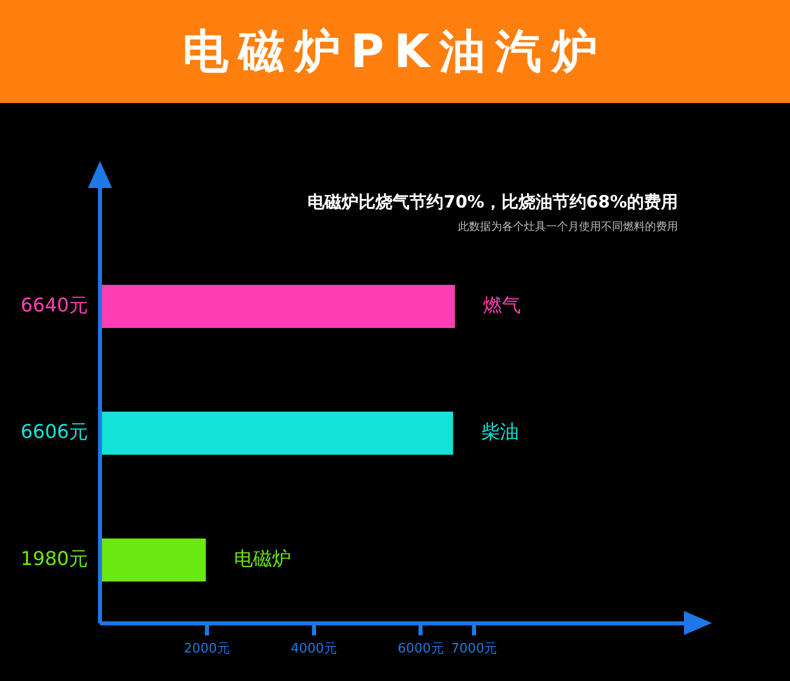 Image resolution: width=790 pixels, height=681 pixels. I want to click on data-label: 6640元, so click(54, 305).